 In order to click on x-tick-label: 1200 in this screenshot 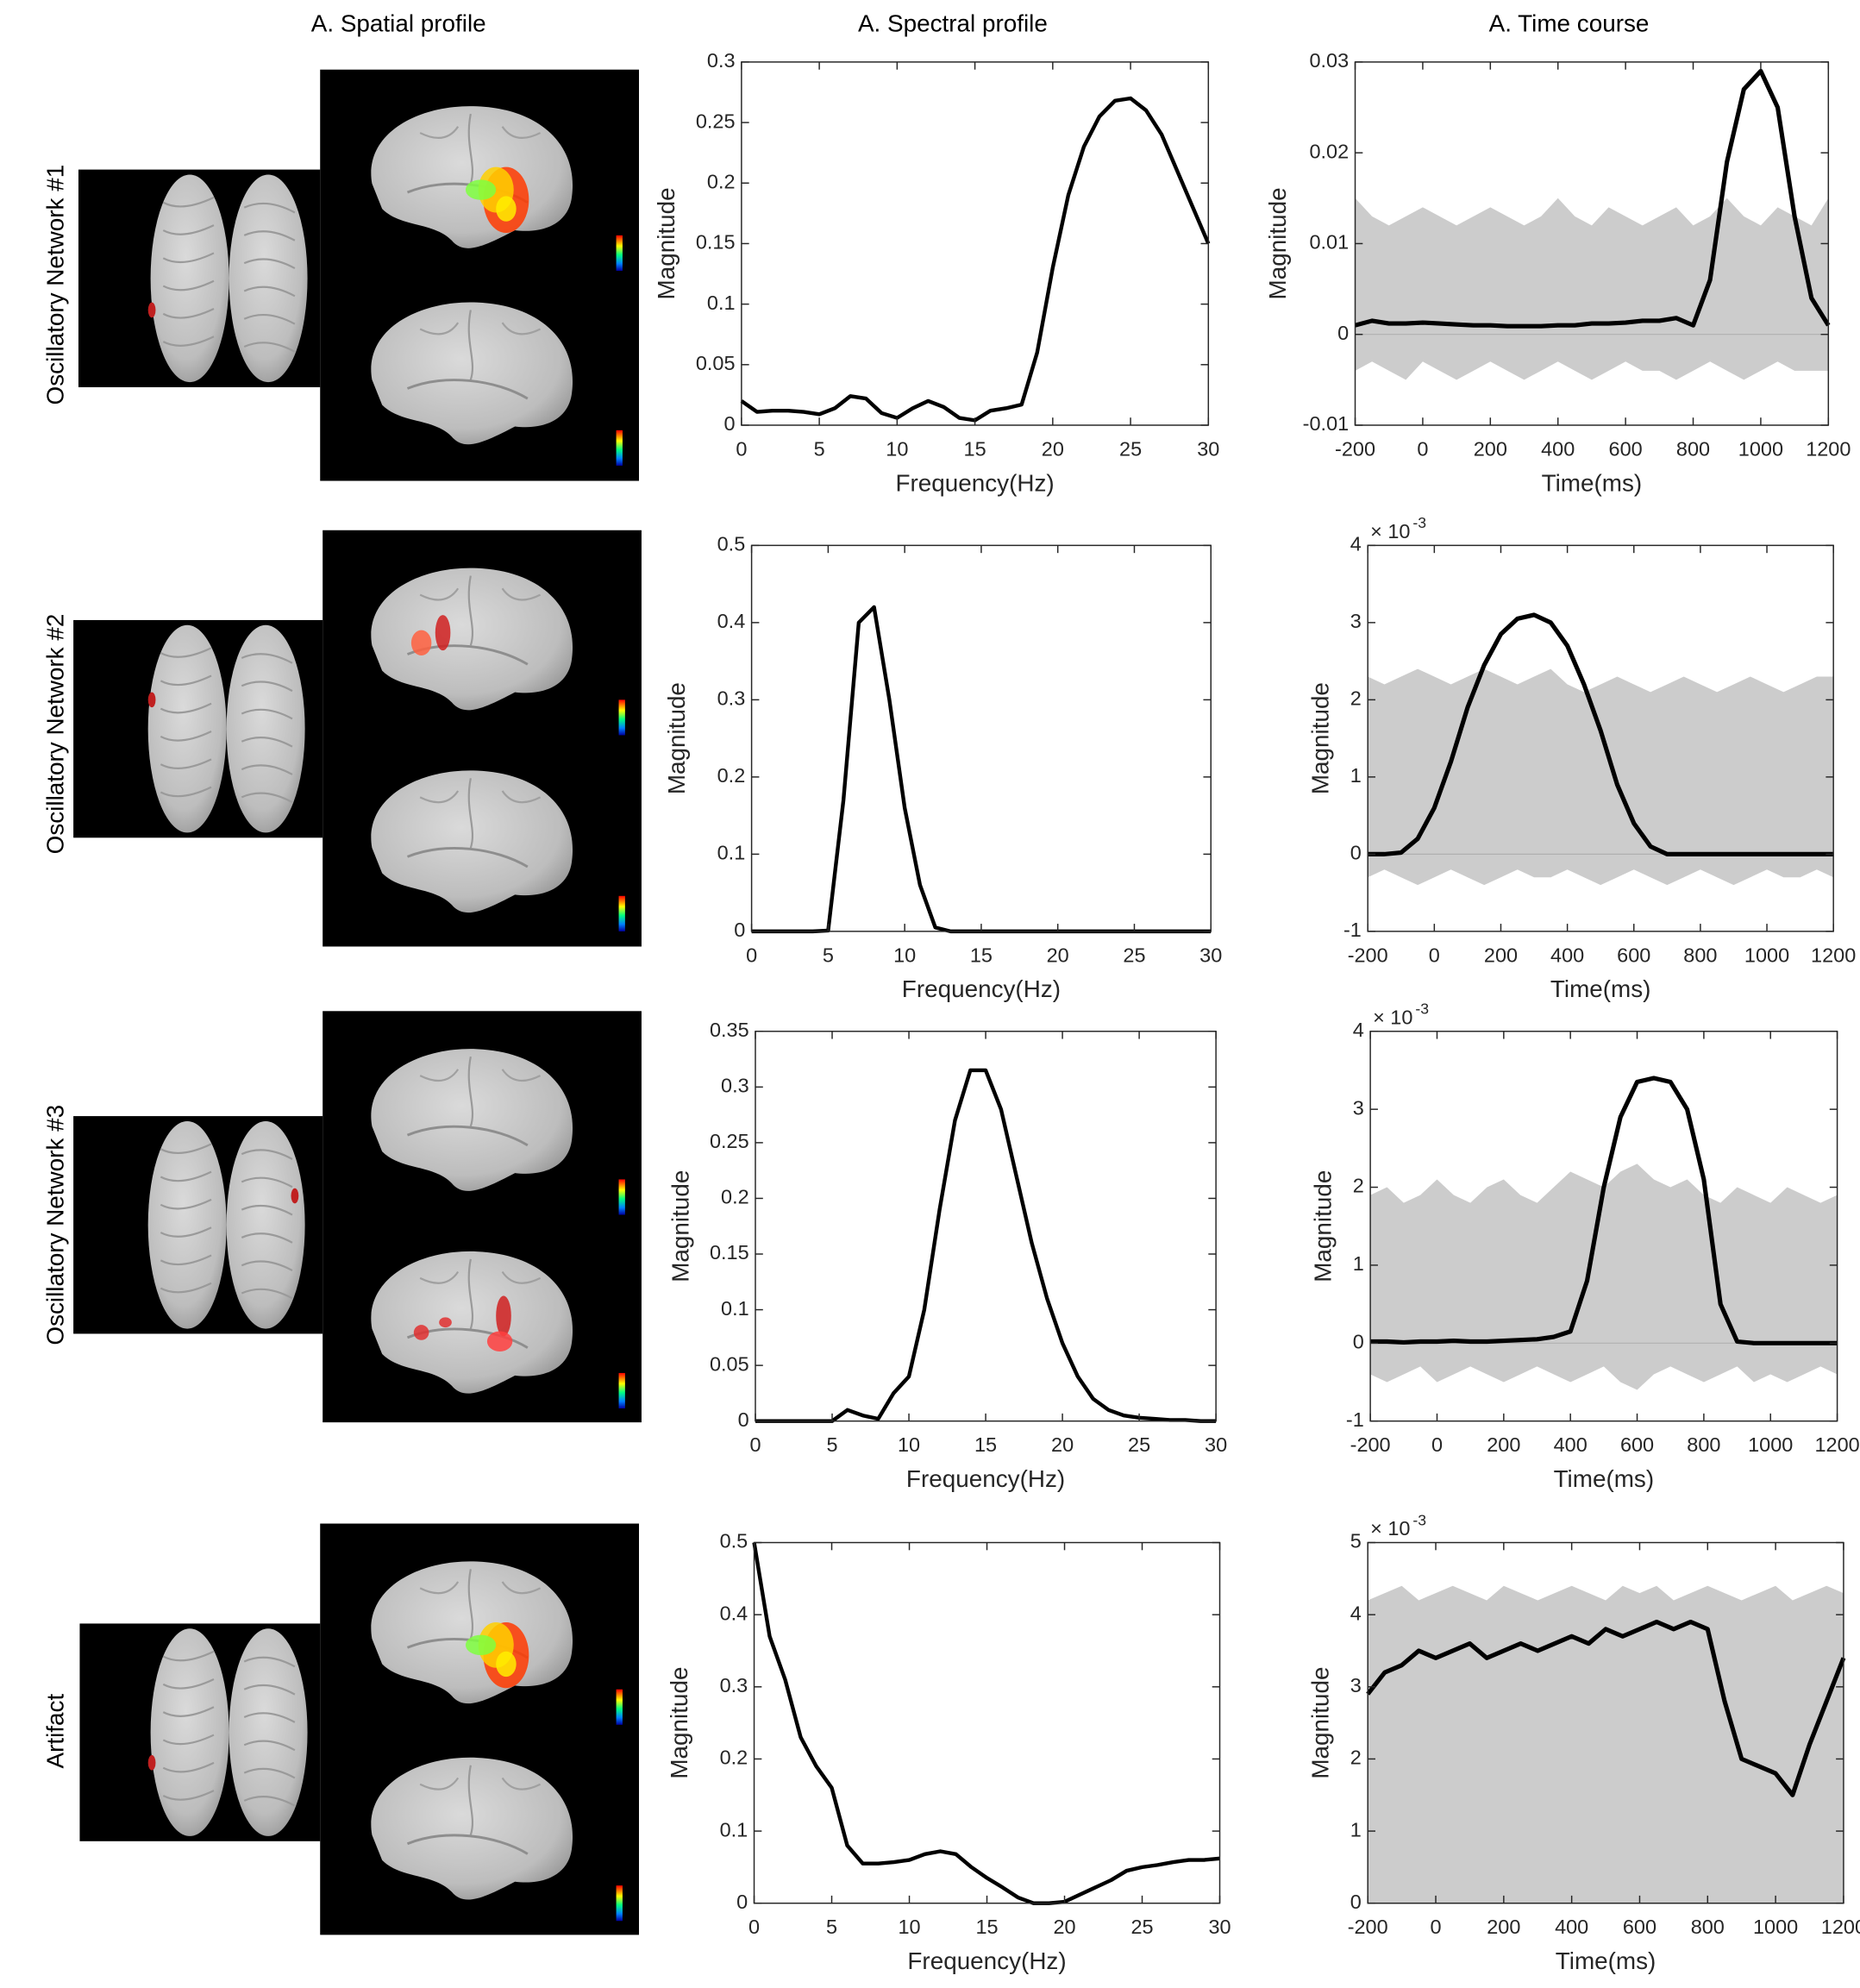, I will do `click(1836, 1444)`.